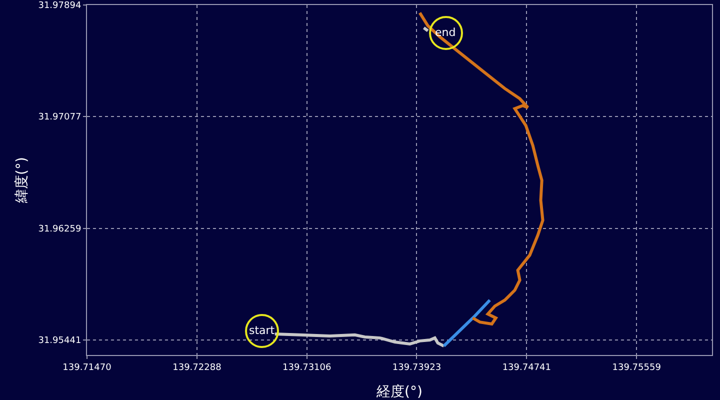  Describe the element at coordinates (637, 367) in the screenshot. I see `x-tick-label: 139.75559` at that location.